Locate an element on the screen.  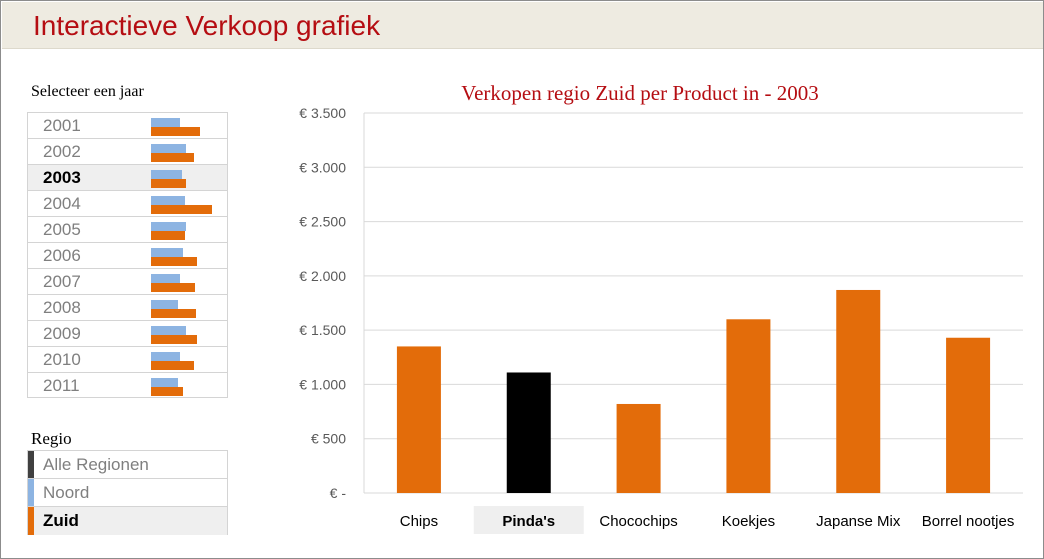
y-tick-label: € 1.500 is located at coordinates (322, 330).